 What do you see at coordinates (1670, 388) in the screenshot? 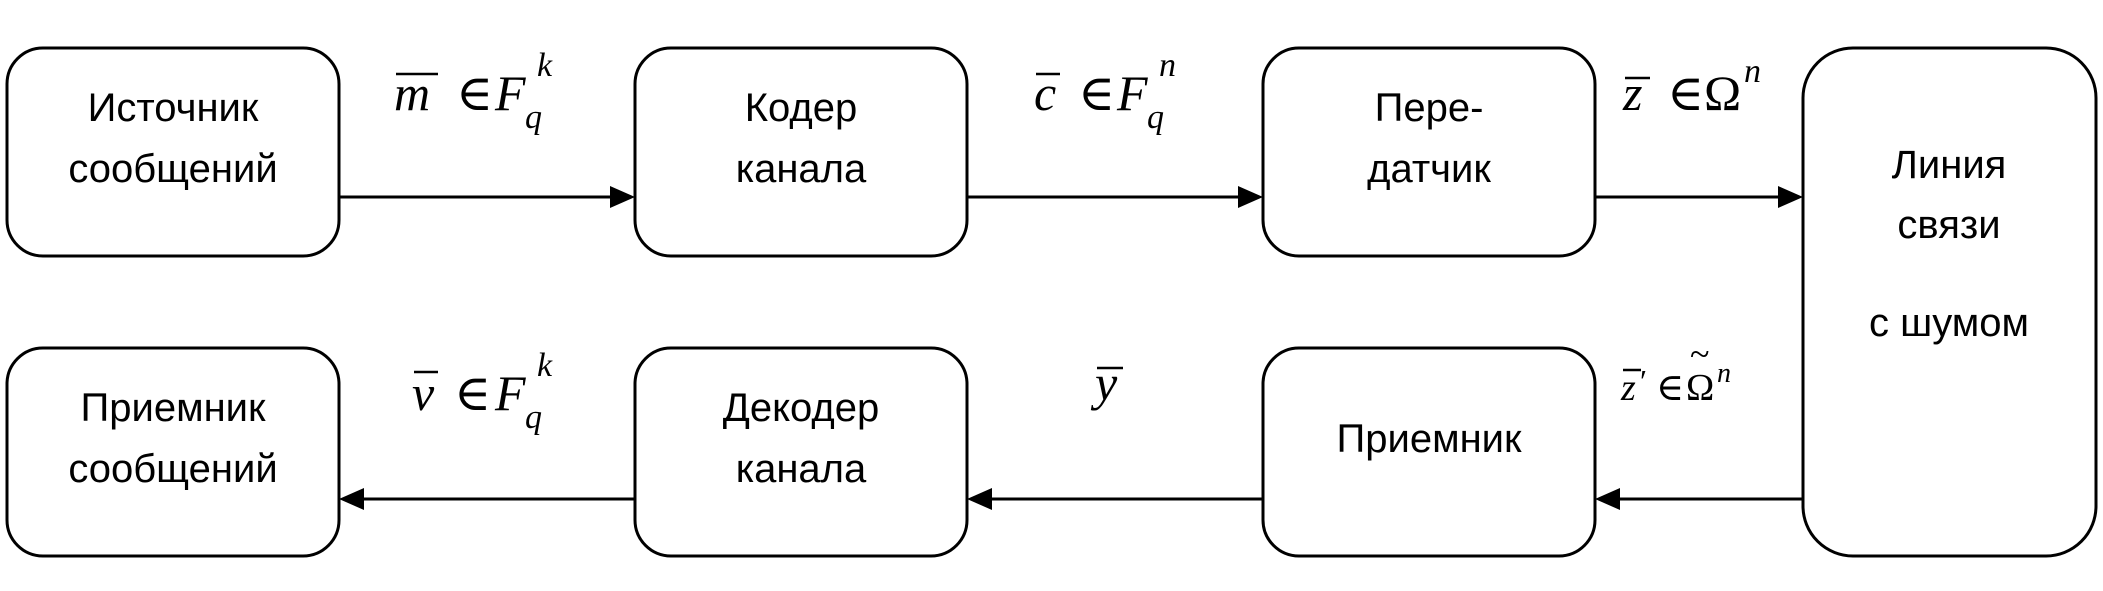
I see `signal-zprime-rel: ∈` at bounding box center [1670, 388].